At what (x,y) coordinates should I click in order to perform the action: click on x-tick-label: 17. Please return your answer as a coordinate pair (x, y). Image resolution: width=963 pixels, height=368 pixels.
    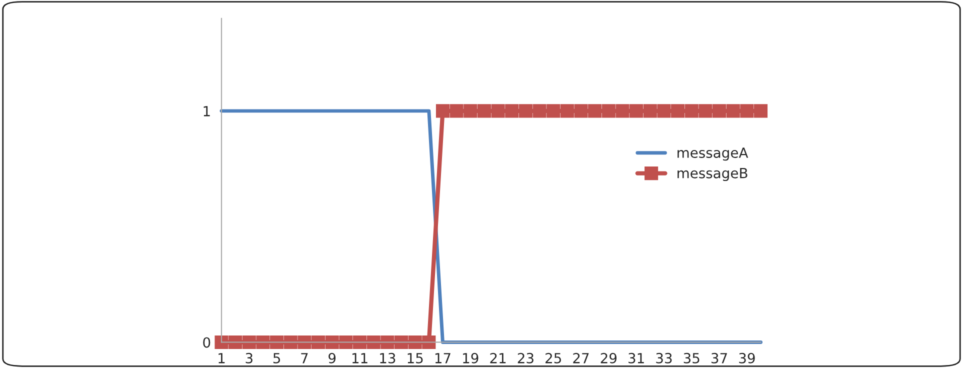
    Looking at the image, I should click on (442, 358).